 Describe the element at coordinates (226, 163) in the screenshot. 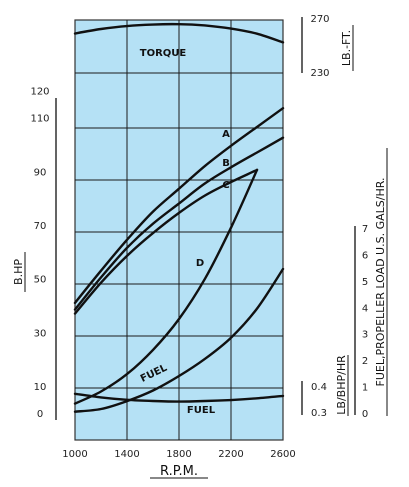

I see `curve-label-b-bhp: B` at that location.